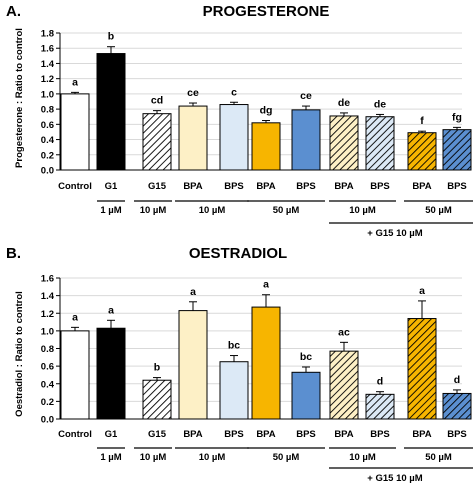 This screenshot has width=474, height=486. I want to click on panel-a-group-label: + G15 10 µM, so click(394, 233).